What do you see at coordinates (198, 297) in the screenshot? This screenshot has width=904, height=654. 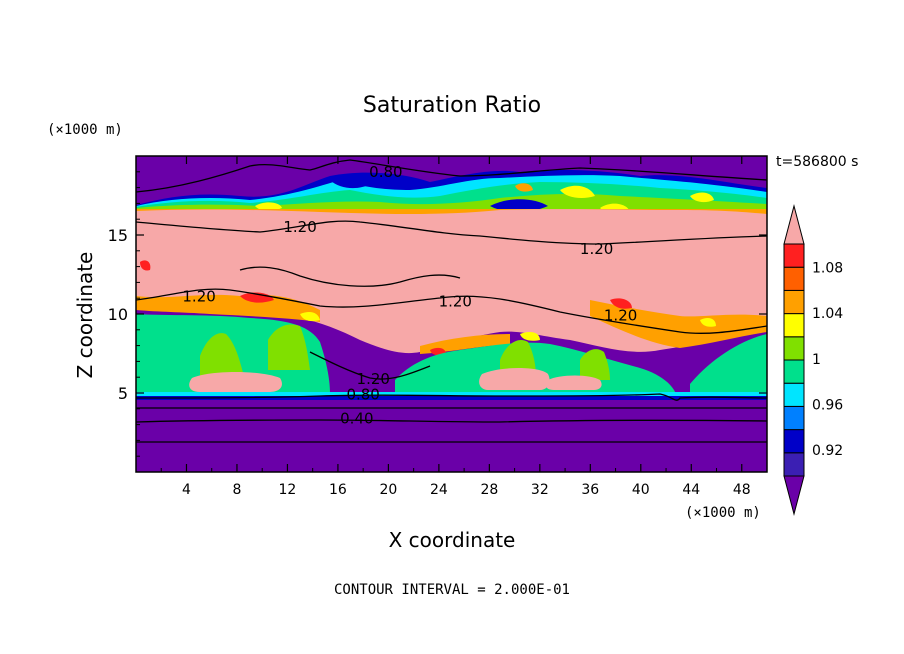 I see `contour-label-3: 1.20` at bounding box center [198, 297].